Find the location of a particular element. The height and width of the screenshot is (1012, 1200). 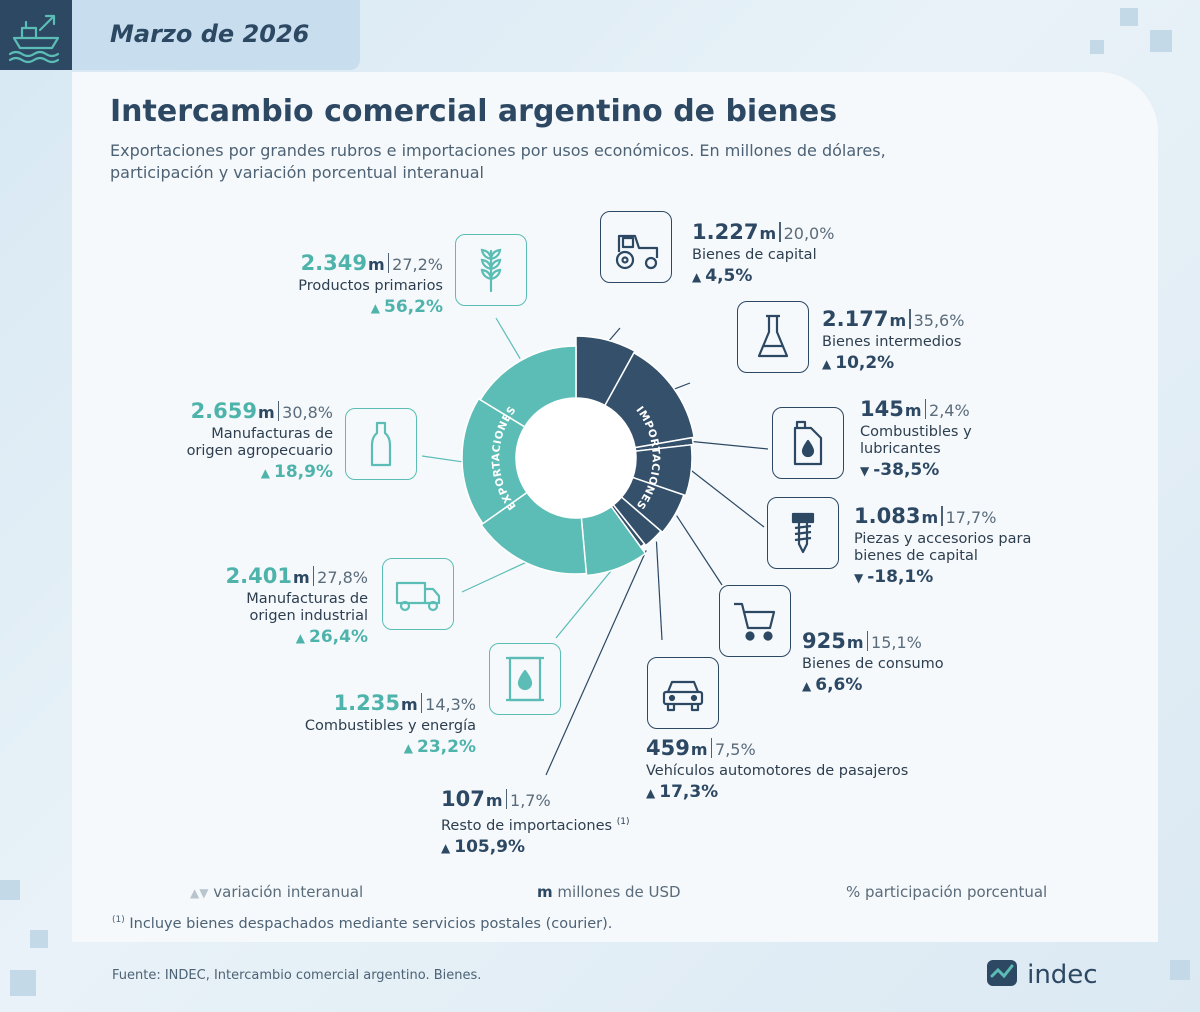

share: 7,5% is located at coordinates (735, 749).